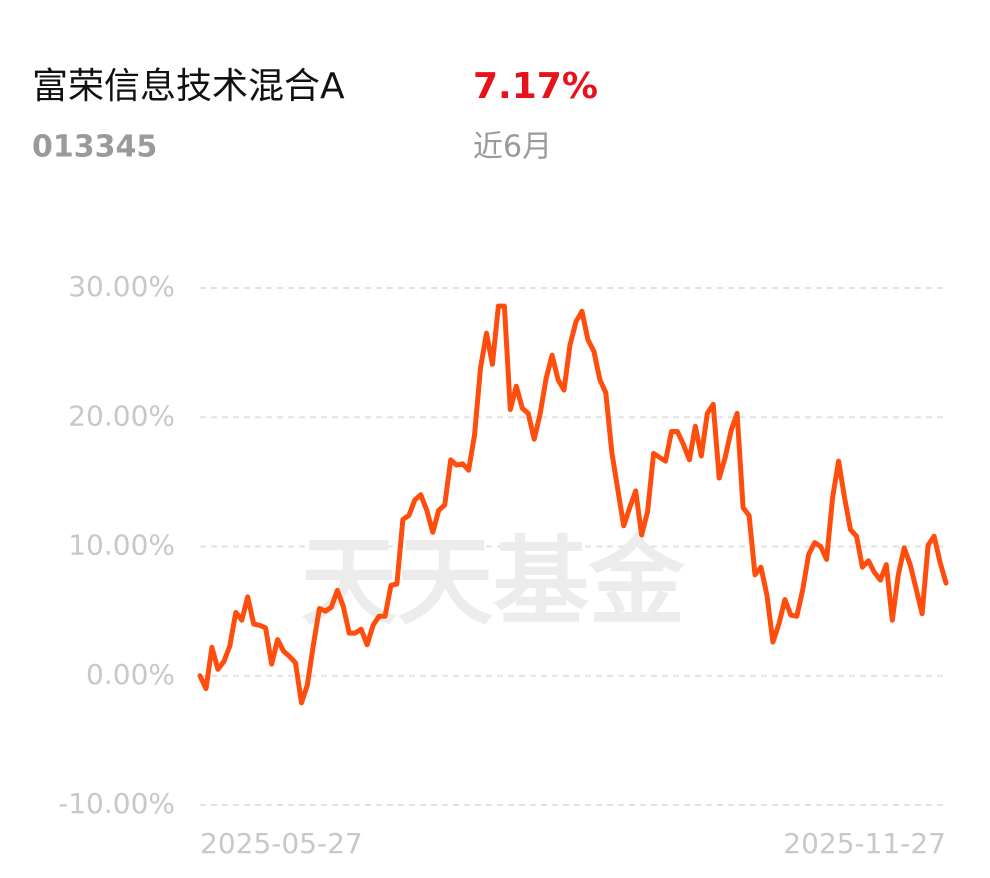 The width and height of the screenshot is (990, 878). What do you see at coordinates (281, 843) in the screenshot?
I see `x-tick-label: 2025-05-27` at bounding box center [281, 843].